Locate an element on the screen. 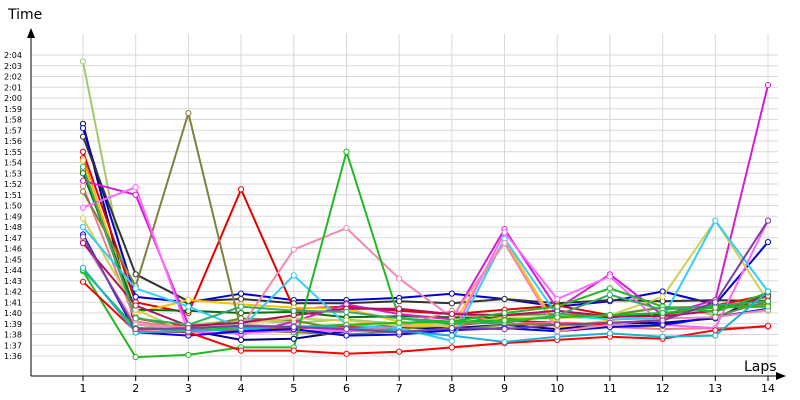 The height and width of the screenshot is (400, 800). y-tick-label: 1:57 is located at coordinates (13, 130).